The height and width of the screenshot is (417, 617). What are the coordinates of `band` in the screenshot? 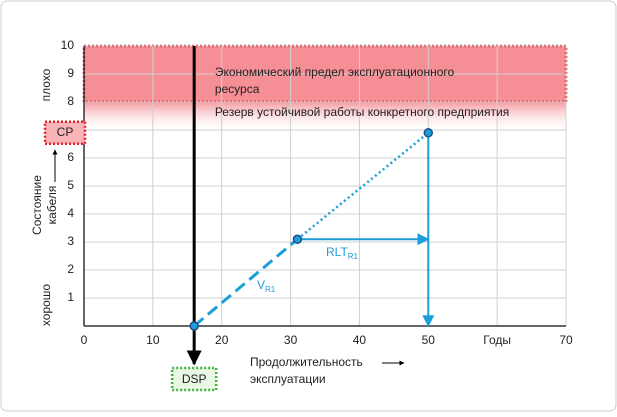 It's located at (325, 117).